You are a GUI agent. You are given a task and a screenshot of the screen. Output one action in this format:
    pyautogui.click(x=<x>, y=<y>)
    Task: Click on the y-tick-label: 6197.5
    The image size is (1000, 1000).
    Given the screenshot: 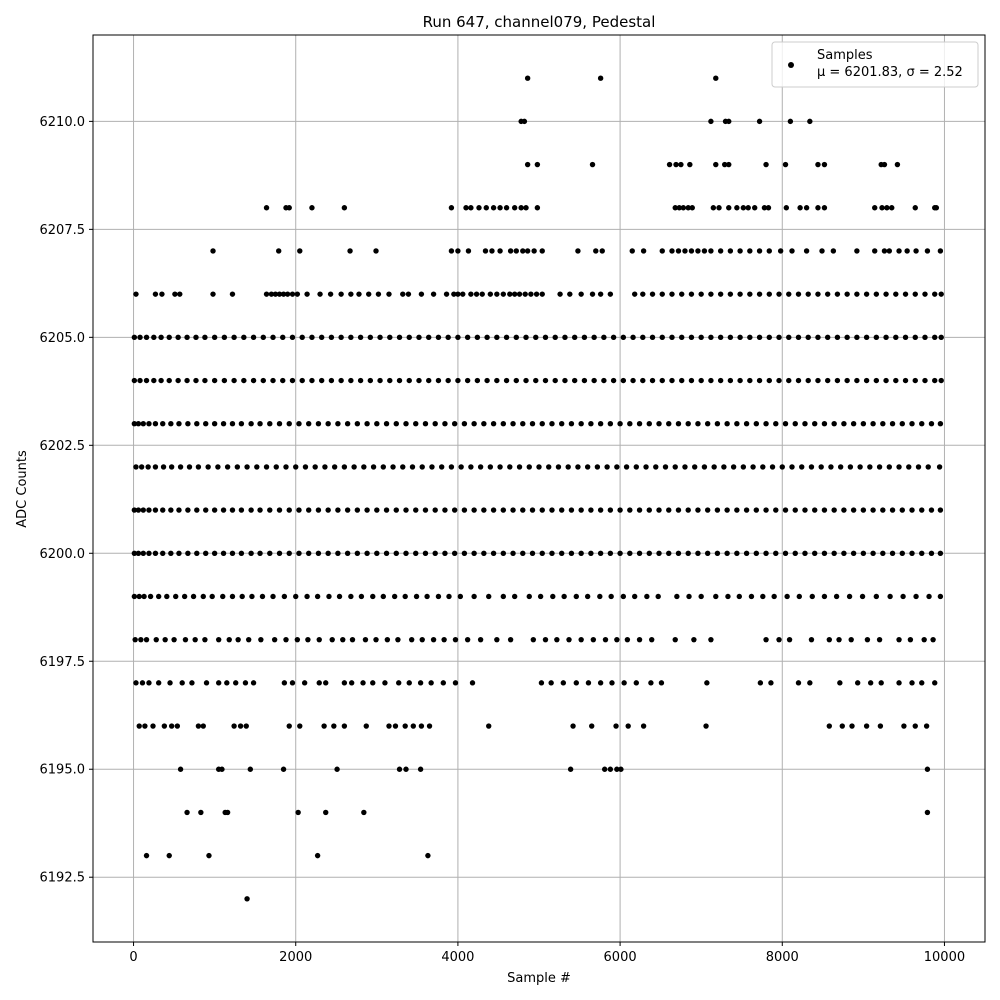 What is the action you would take?
    pyautogui.click(x=63, y=662)
    